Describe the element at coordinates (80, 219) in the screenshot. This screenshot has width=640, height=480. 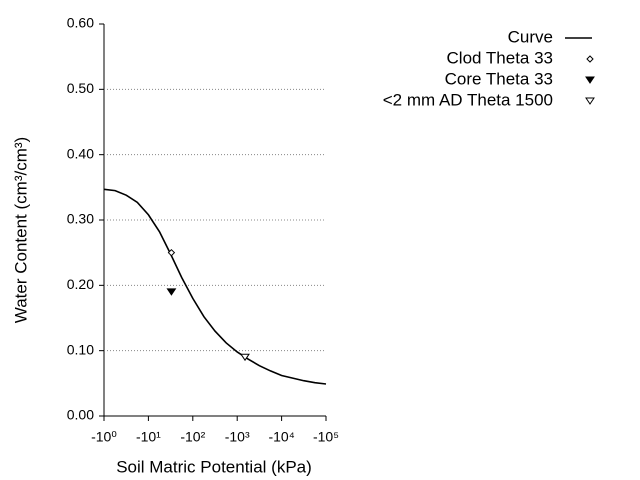
I see `y-tick-label: 0.30` at that location.